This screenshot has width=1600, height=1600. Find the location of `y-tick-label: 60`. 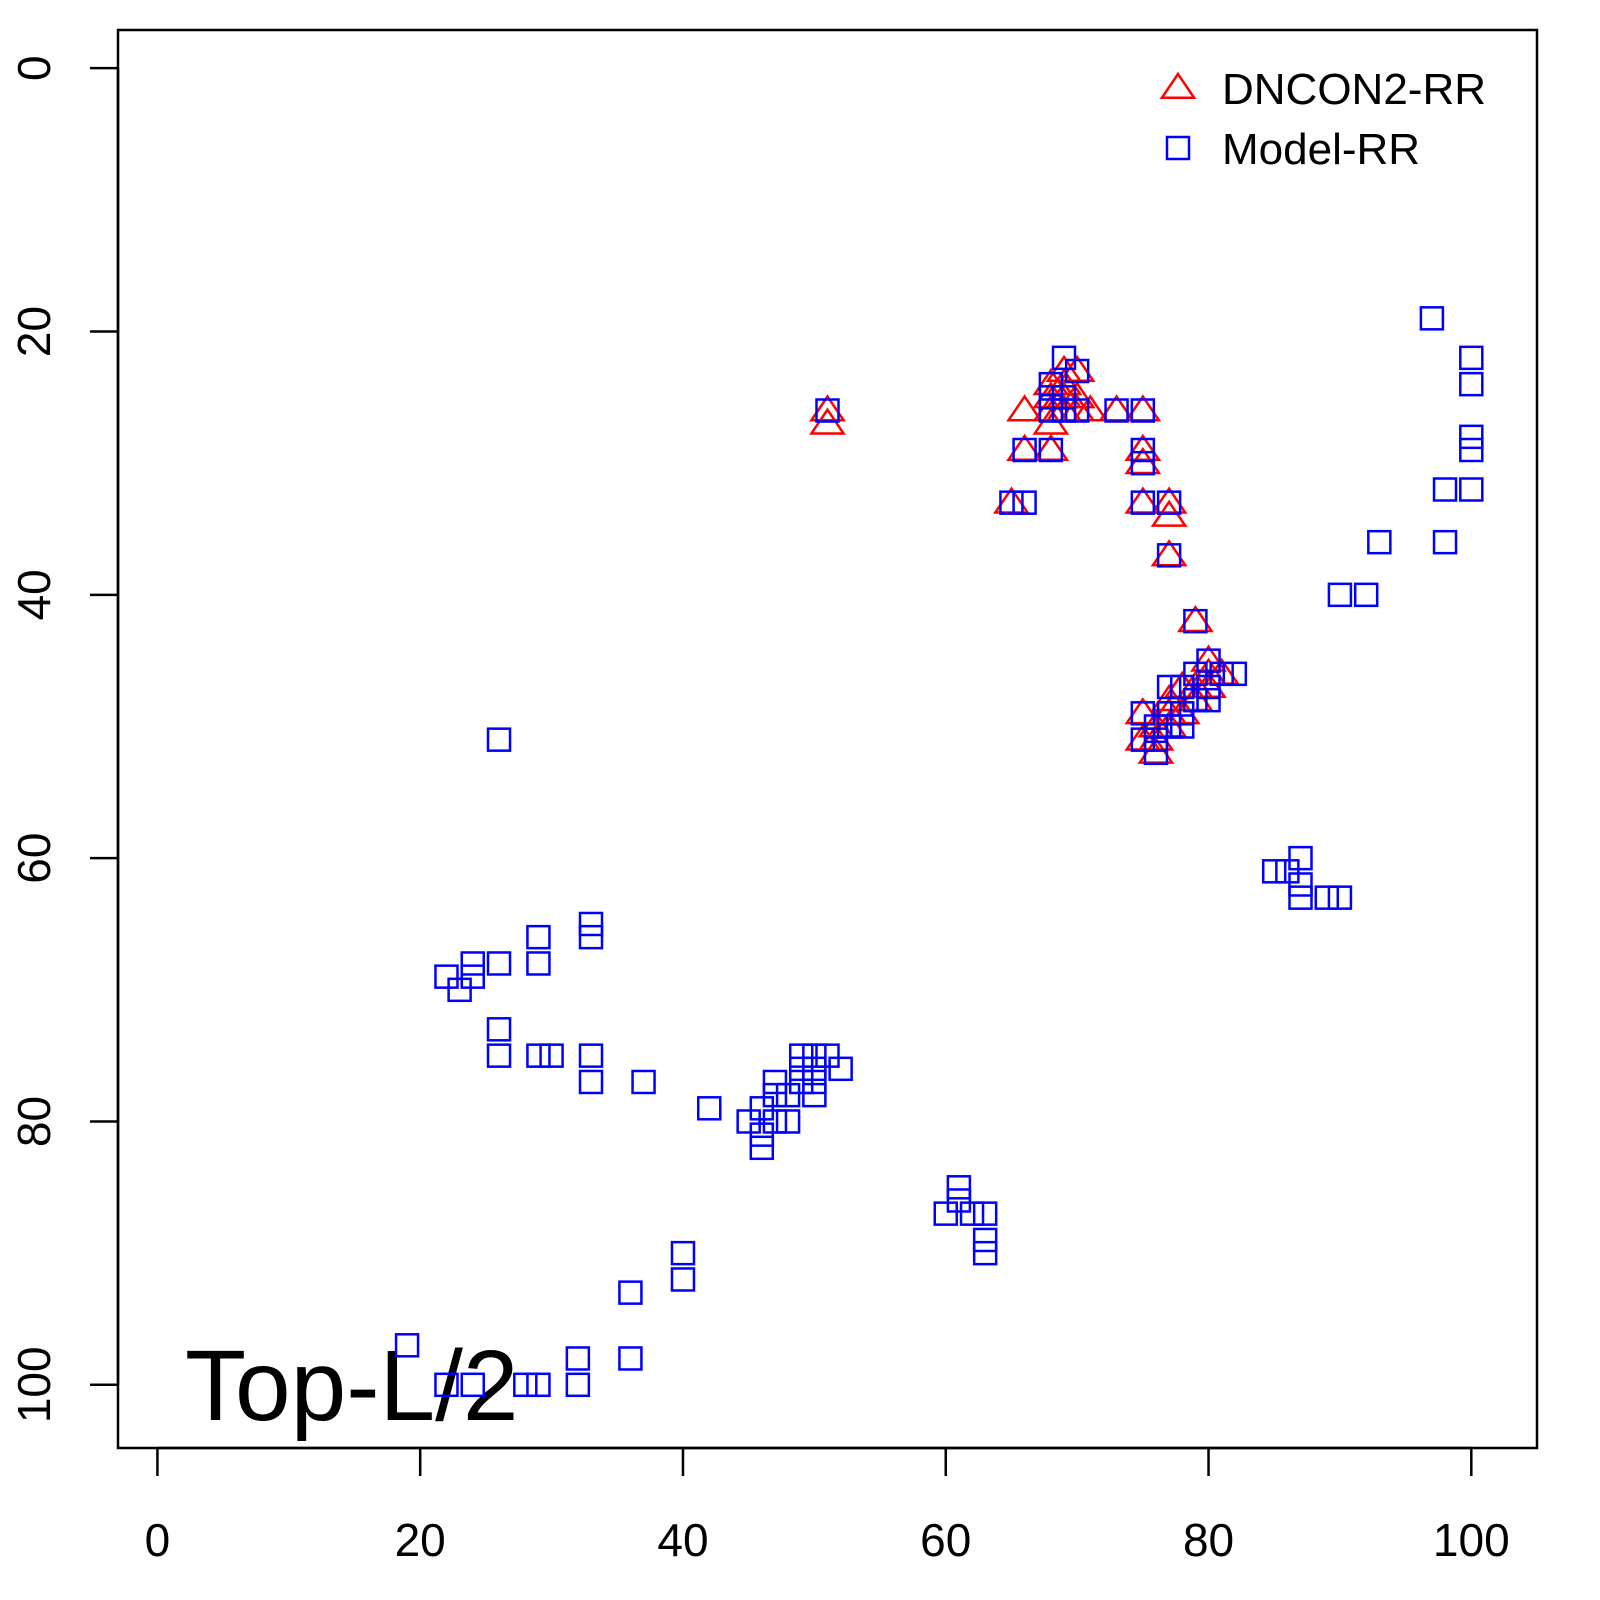

y-tick-label: 60 is located at coordinates (34, 858).